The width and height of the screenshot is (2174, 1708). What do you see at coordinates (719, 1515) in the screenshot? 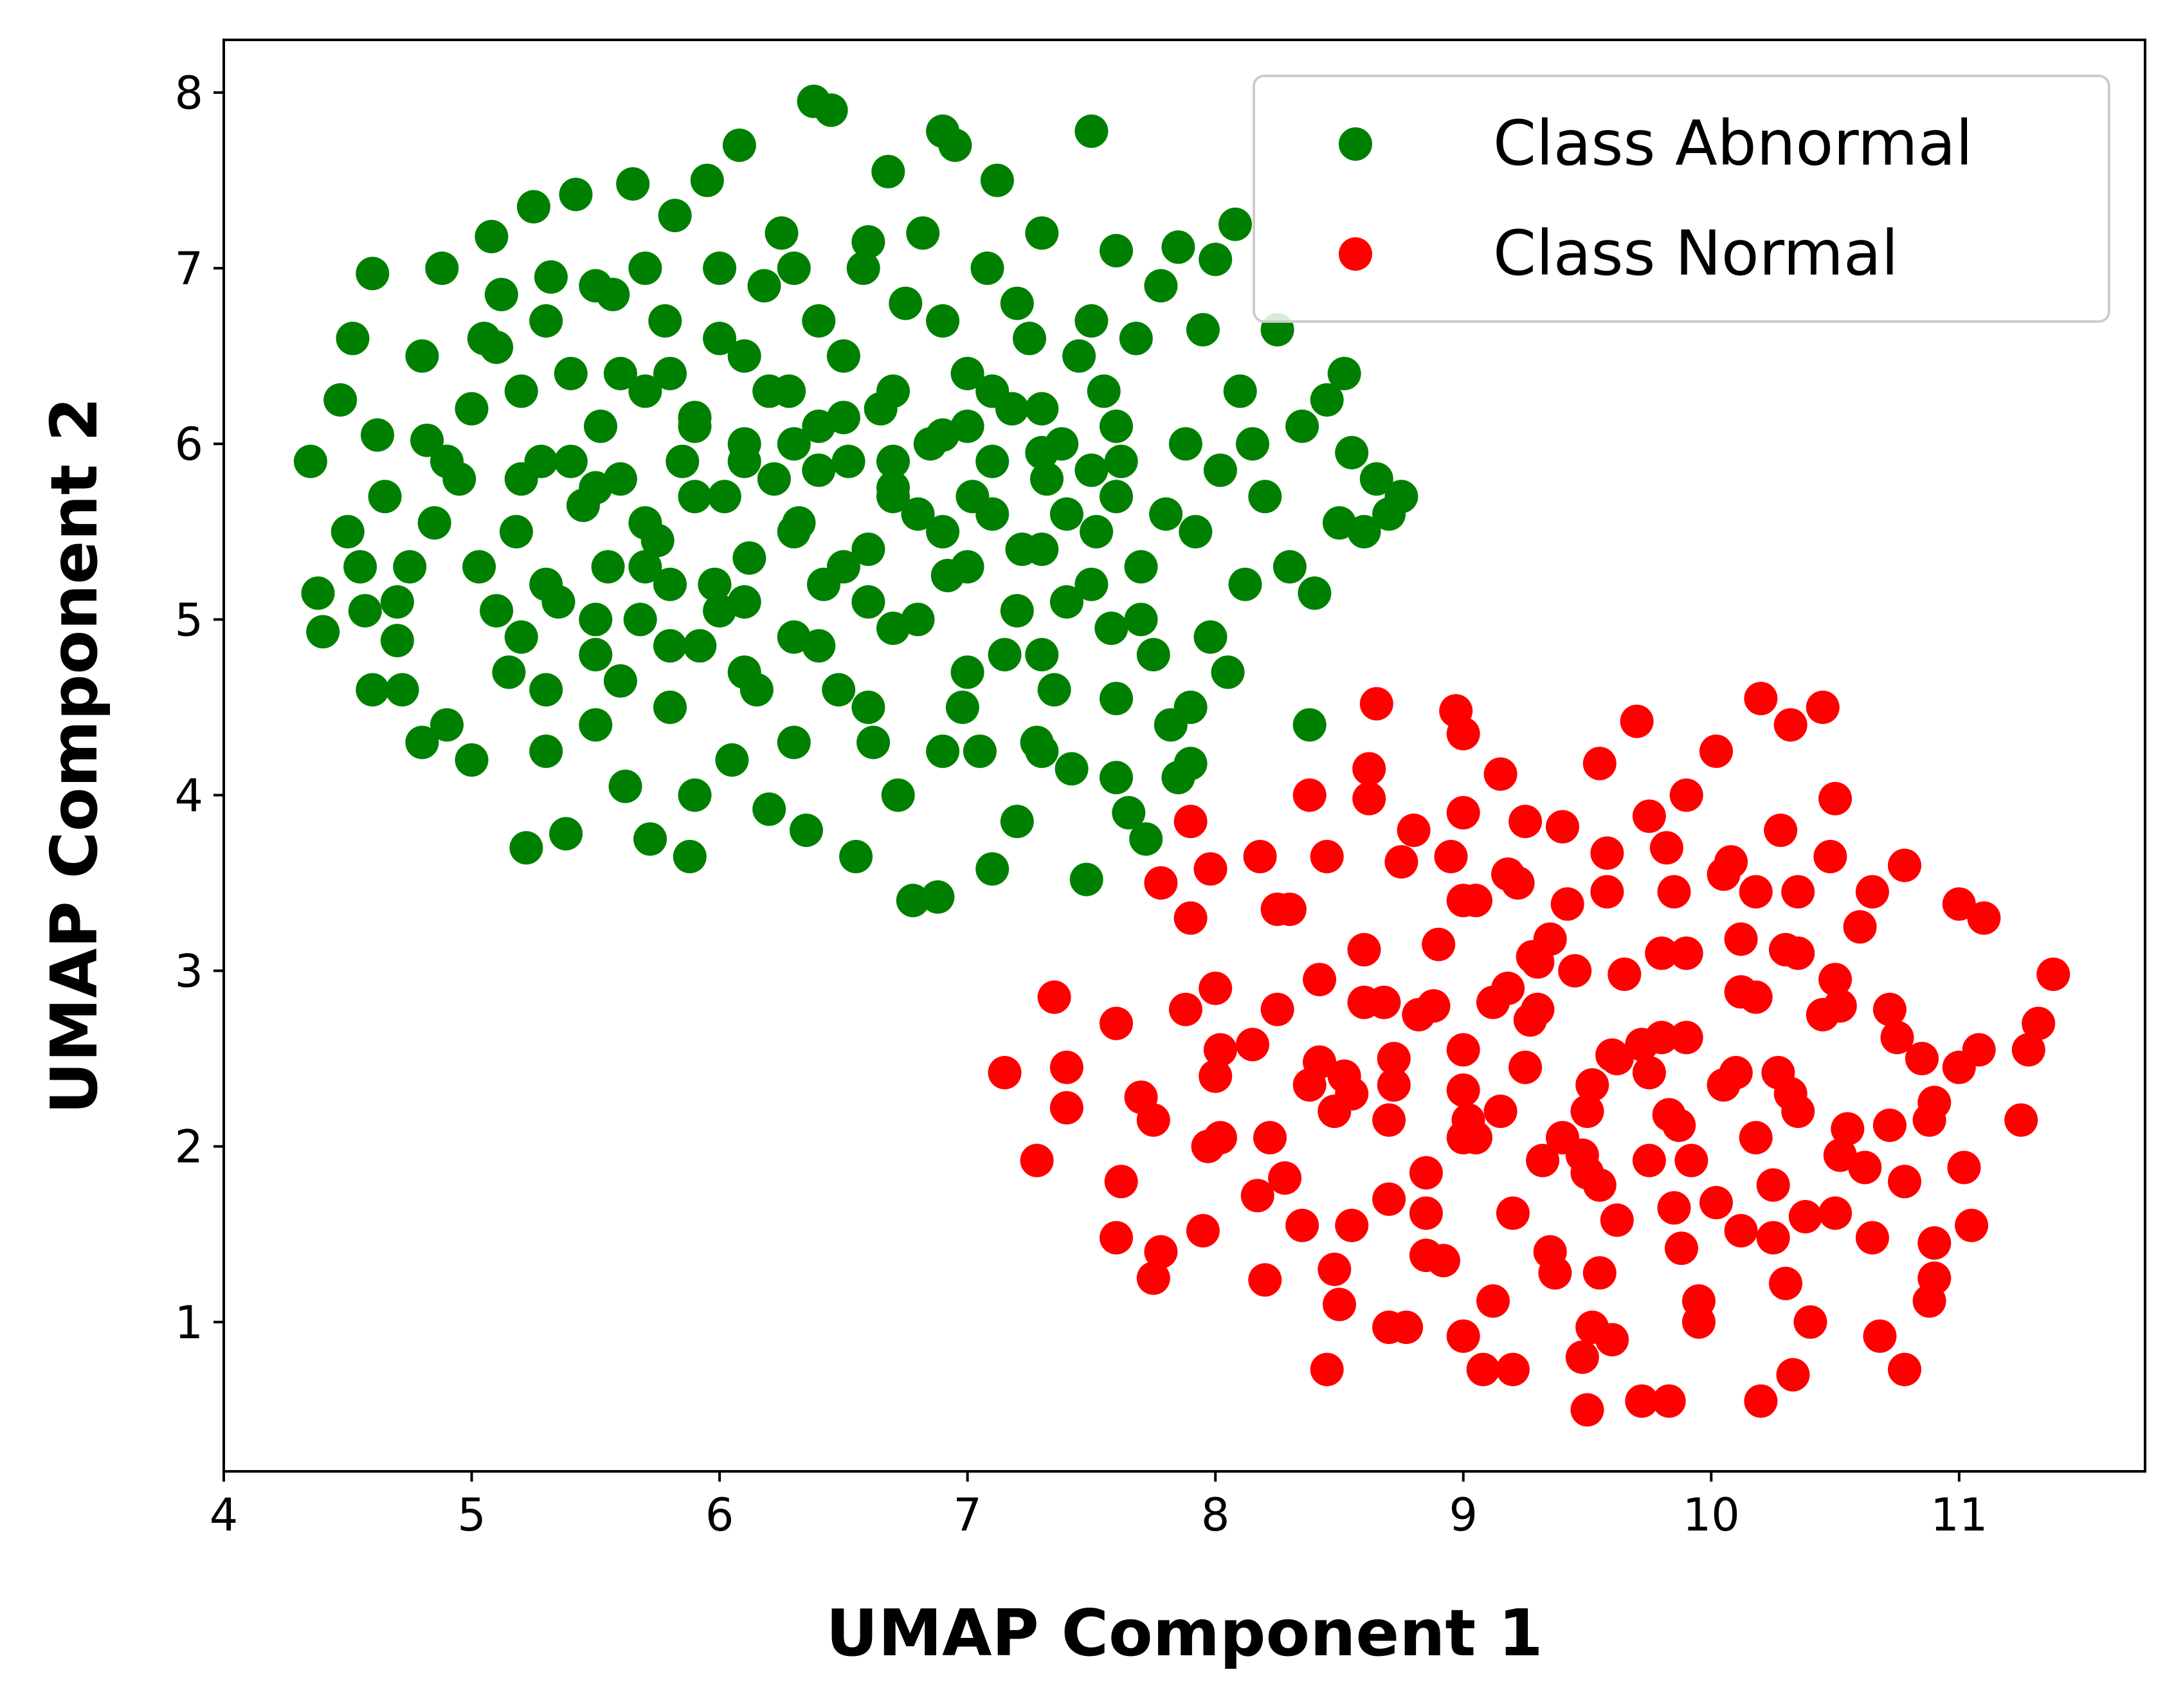
I see `x-tick-label: 6` at bounding box center [719, 1515].